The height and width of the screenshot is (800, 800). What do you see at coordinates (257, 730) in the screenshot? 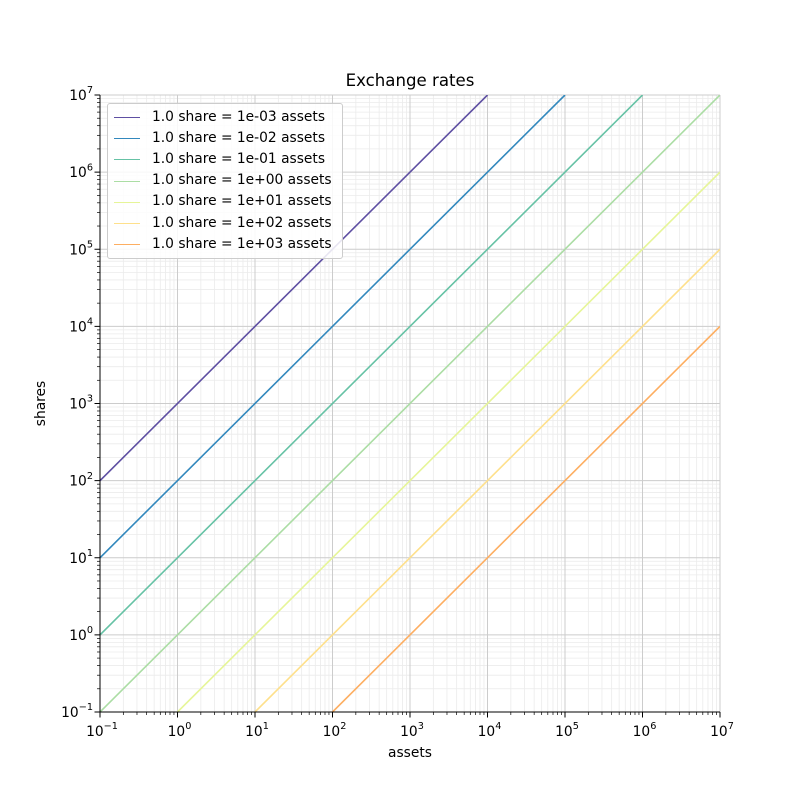
I see `x-tick-label: 10¹` at bounding box center [257, 730].